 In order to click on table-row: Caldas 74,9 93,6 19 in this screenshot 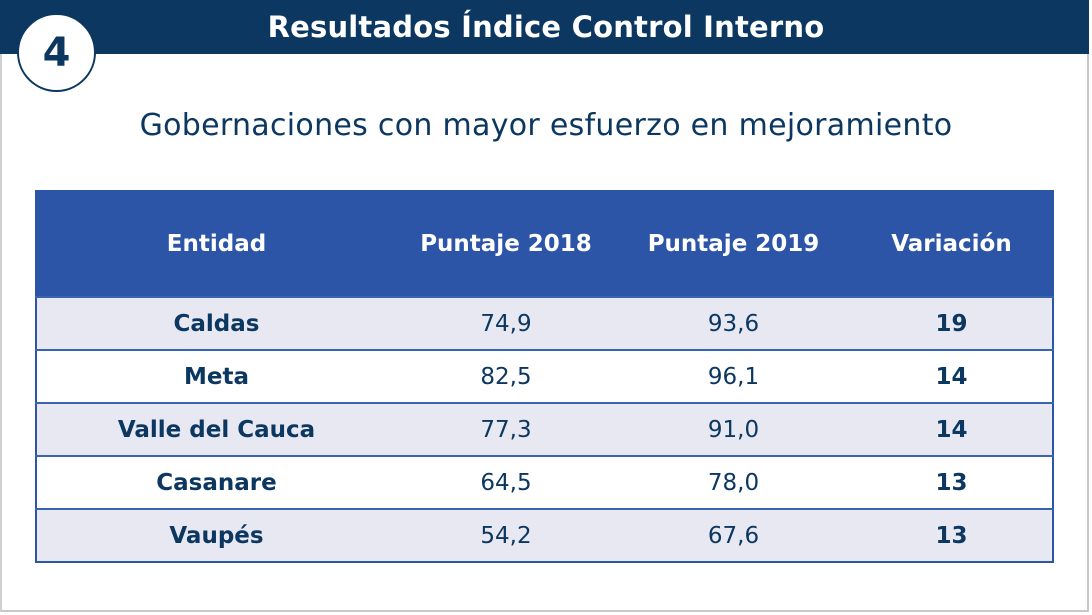, I will do `click(544, 323)`.